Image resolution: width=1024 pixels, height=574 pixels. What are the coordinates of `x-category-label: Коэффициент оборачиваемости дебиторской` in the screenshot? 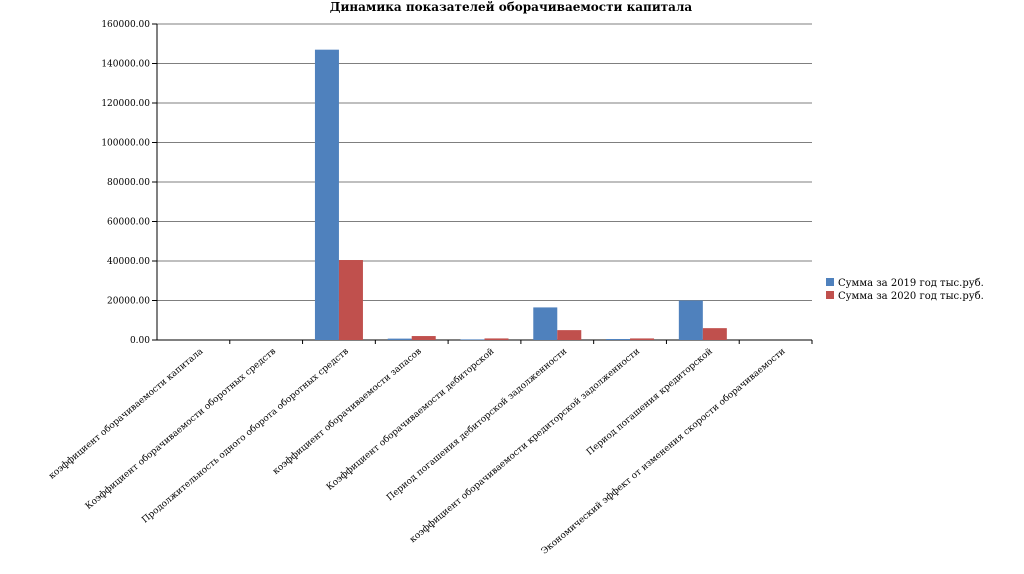 It's located at (410, 419).